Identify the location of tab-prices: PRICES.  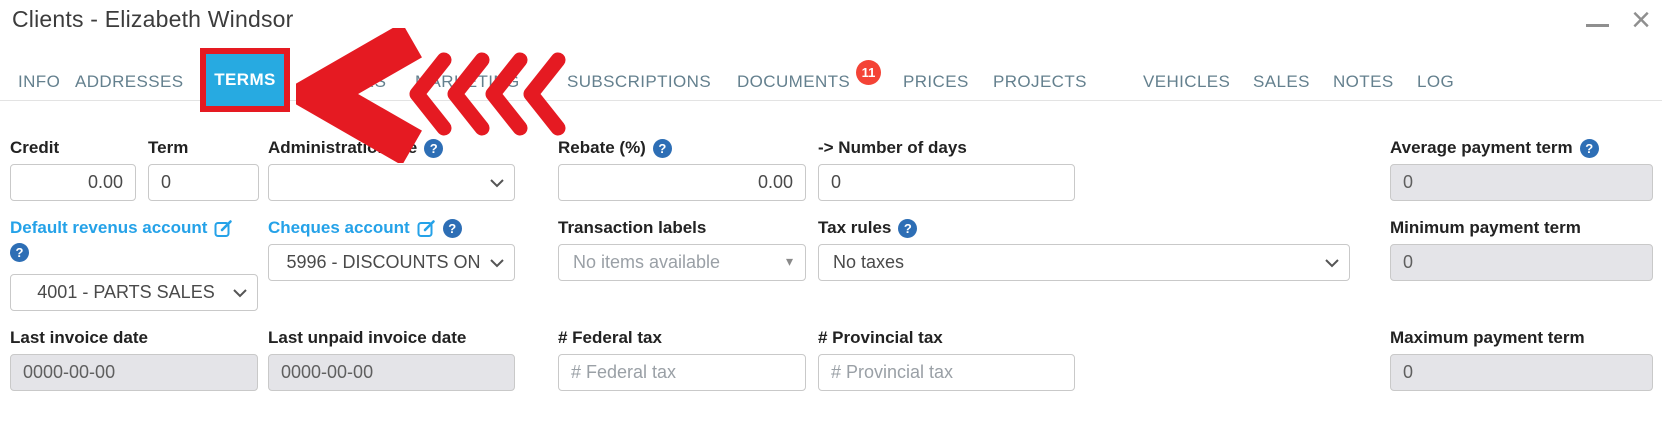
(936, 81).